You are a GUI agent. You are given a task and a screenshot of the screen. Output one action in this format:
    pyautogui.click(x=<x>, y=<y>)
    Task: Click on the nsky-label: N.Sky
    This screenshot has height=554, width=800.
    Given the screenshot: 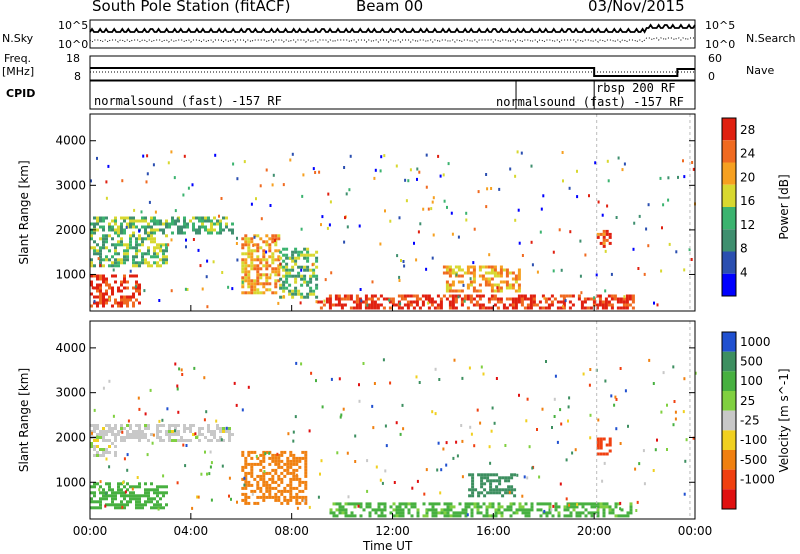 What is the action you would take?
    pyautogui.click(x=18, y=38)
    